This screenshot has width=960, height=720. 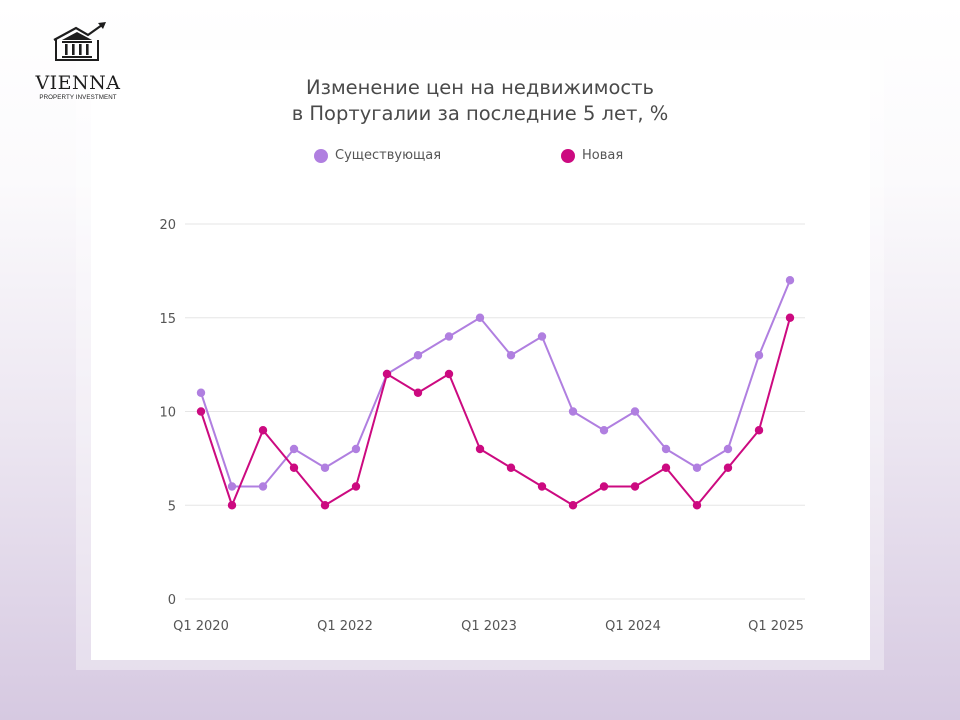 I want to click on legend-marker-new-icon, so click(x=568, y=155).